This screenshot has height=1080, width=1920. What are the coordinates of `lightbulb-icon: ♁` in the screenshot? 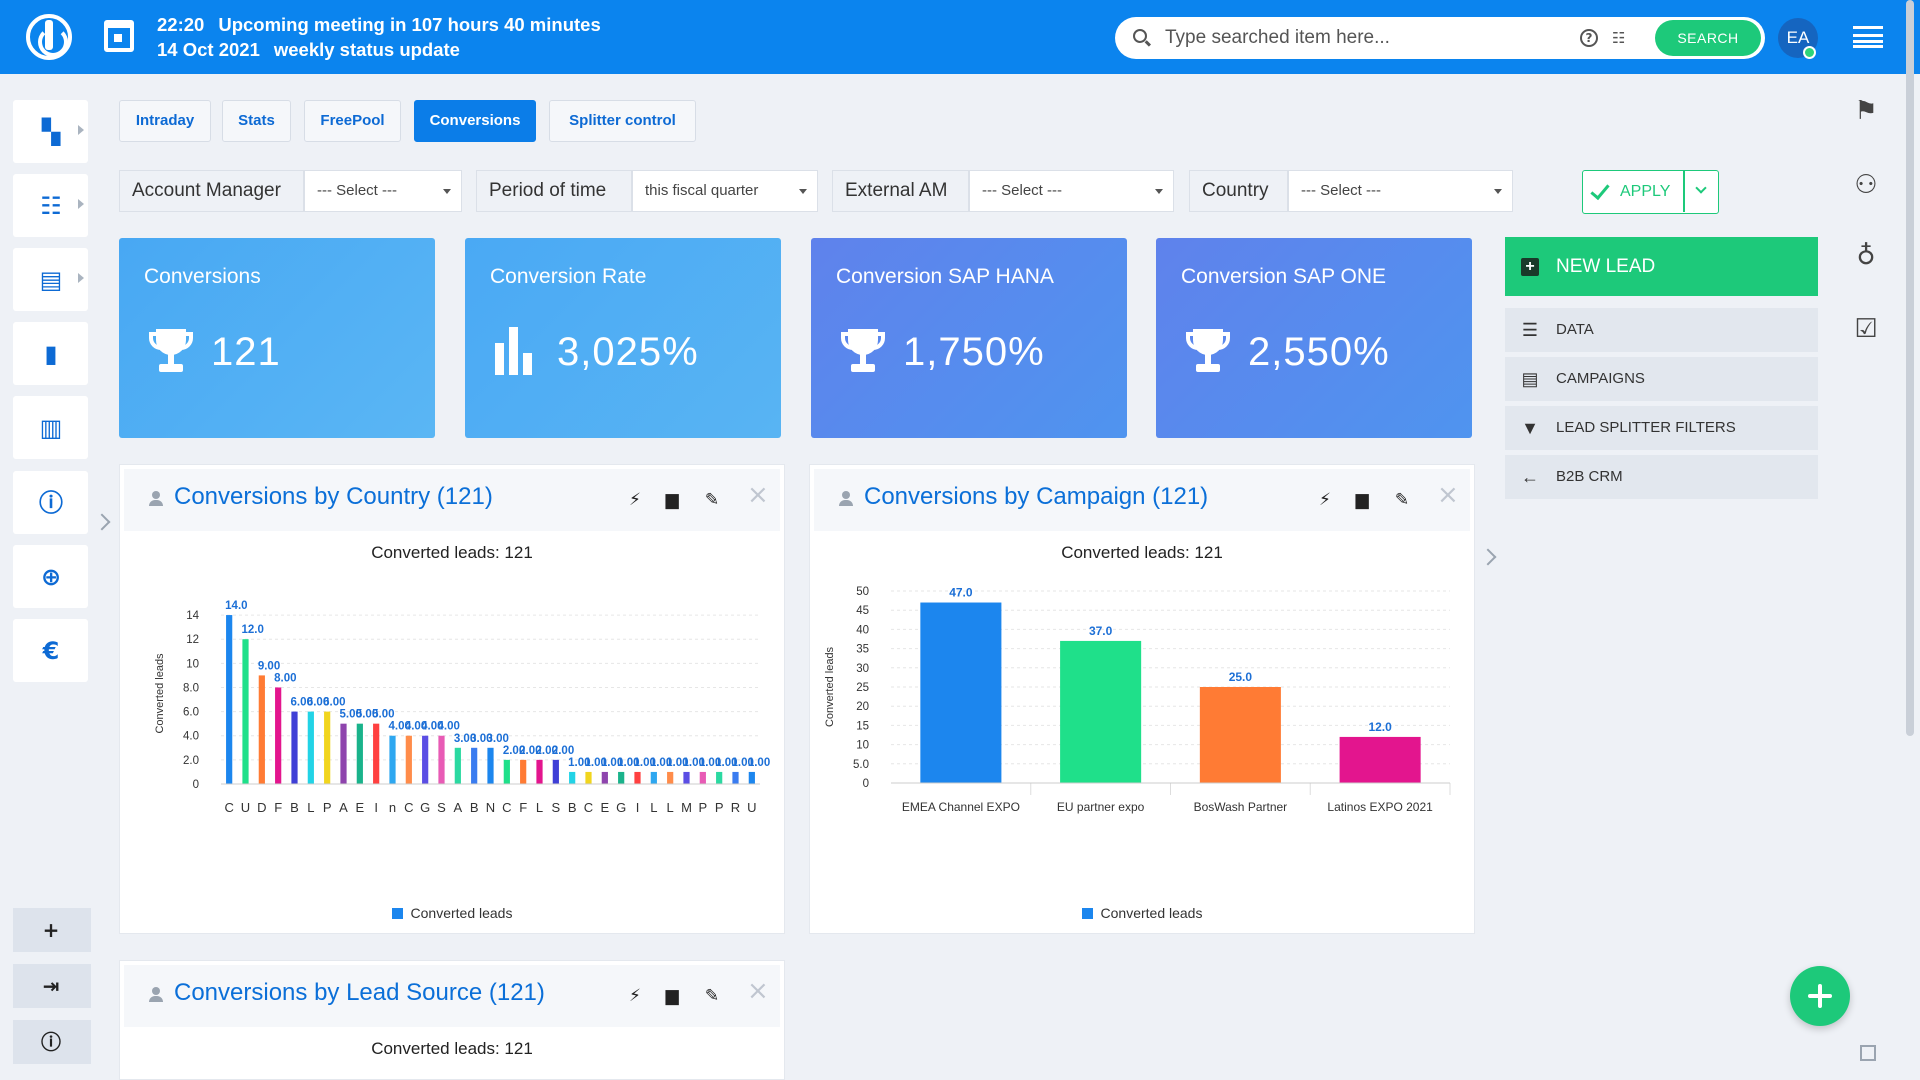 It's located at (1866, 256).